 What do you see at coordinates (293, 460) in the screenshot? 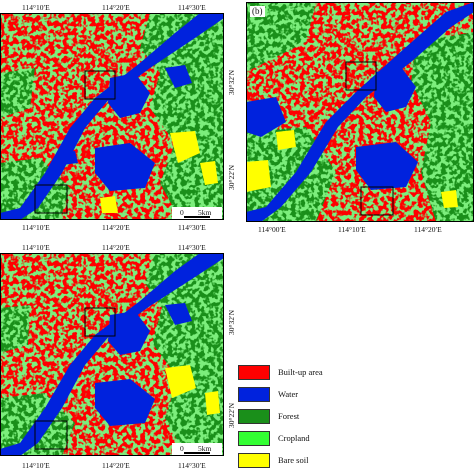
I see `legend-label: Bare soil` at bounding box center [293, 460].